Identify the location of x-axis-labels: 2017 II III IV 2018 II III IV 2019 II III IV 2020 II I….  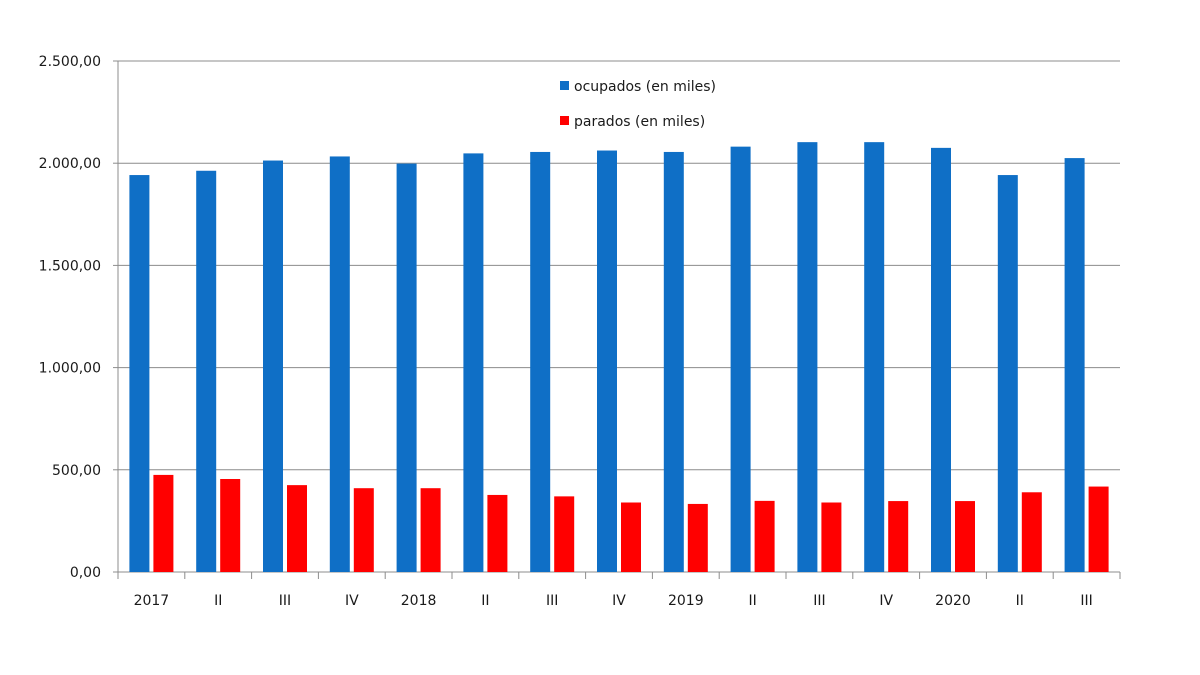
(613, 601).